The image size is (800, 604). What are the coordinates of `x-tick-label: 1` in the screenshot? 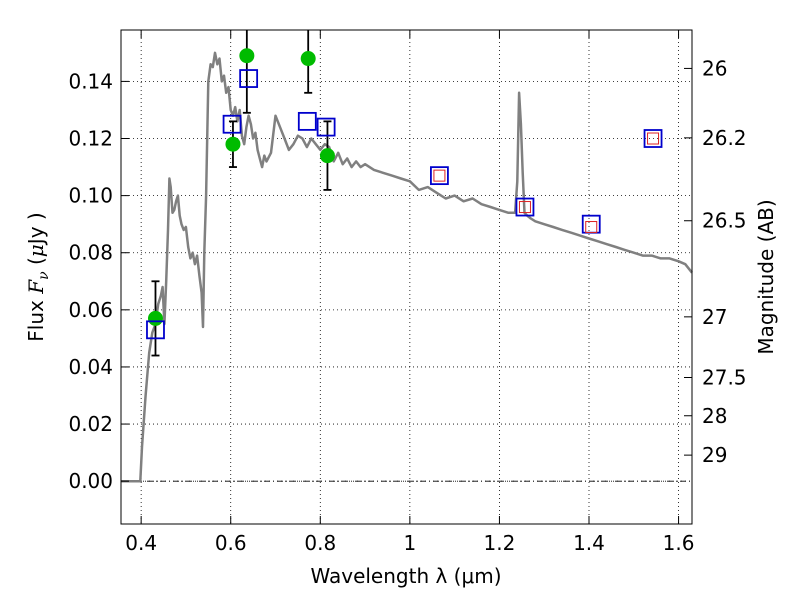 It's located at (409, 543).